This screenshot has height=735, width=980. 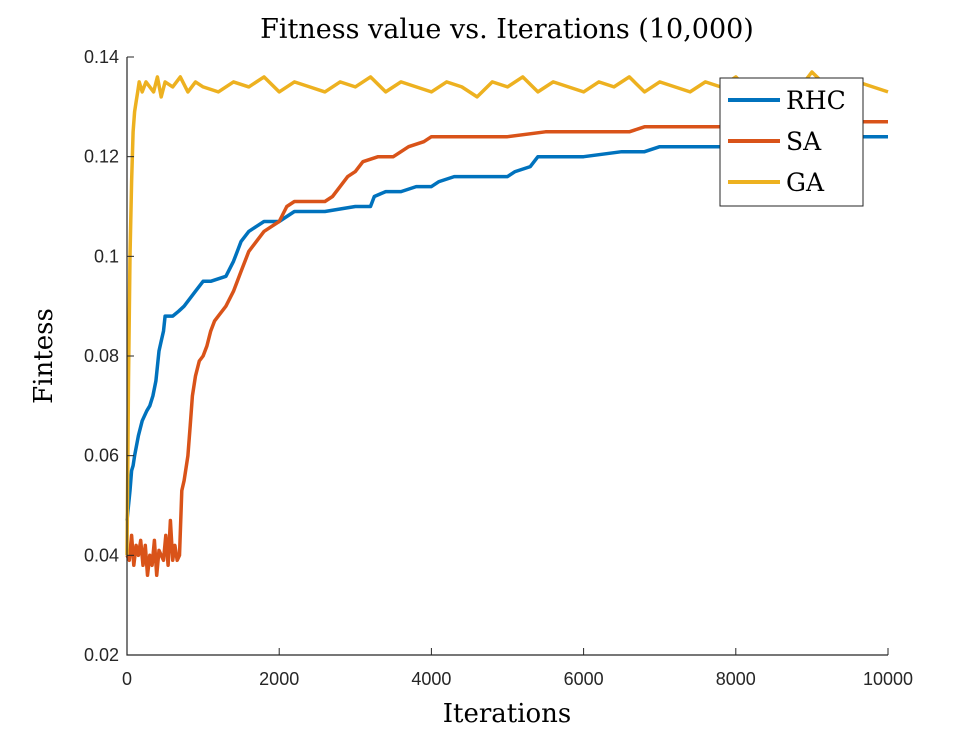 What do you see at coordinates (584, 679) in the screenshot?
I see `x-tick-label: 6000` at bounding box center [584, 679].